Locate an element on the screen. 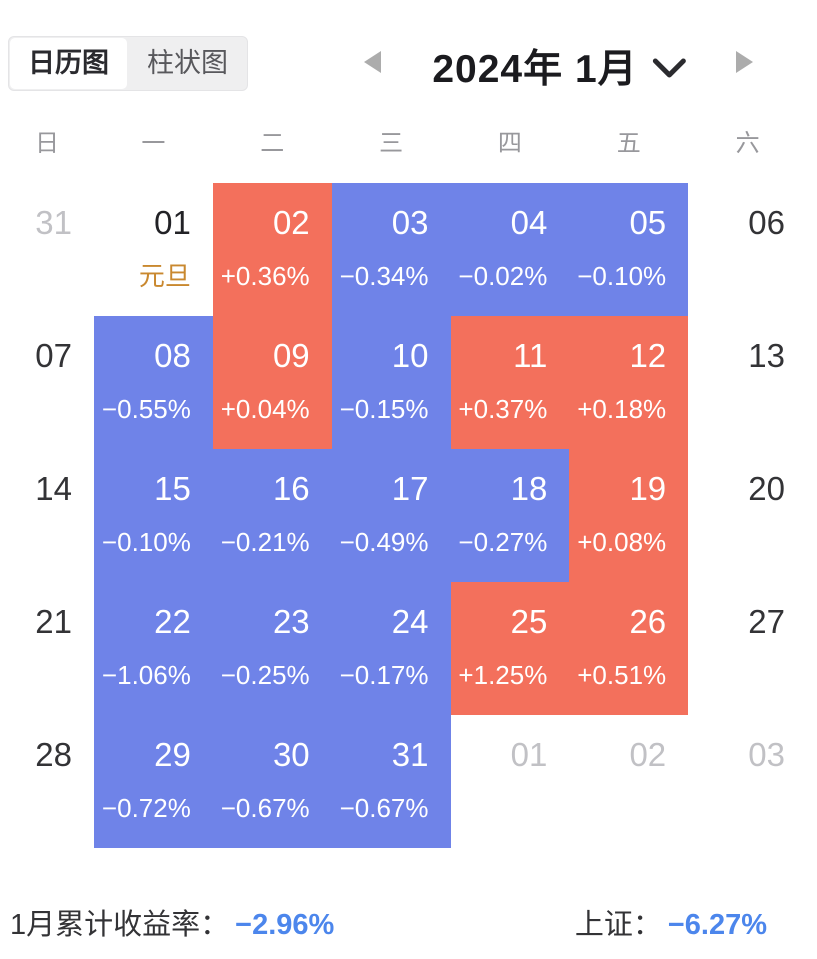 The image size is (817, 959). cell-return-value: +0.18% is located at coordinates (622, 409).